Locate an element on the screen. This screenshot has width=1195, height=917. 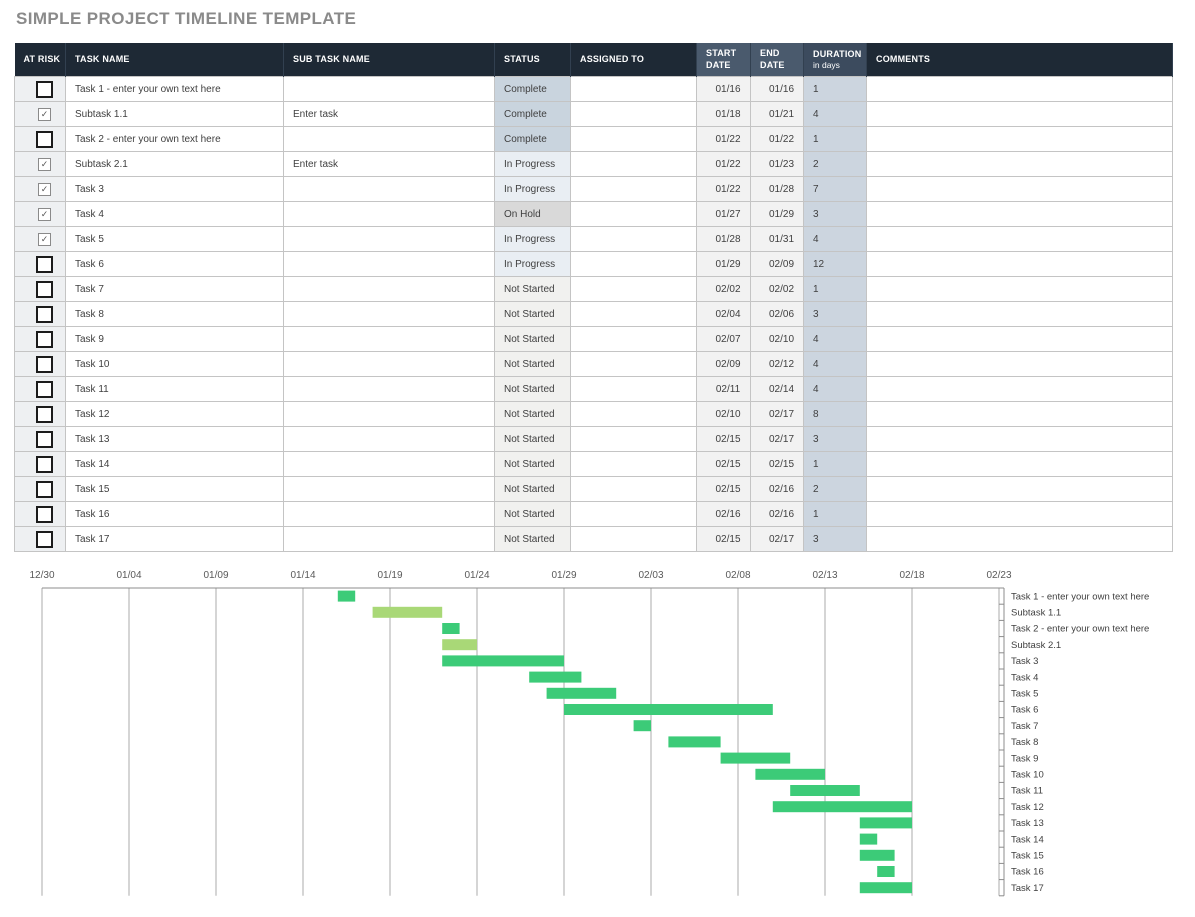
end-date-cell: 01/31 is located at coordinates (777, 239).